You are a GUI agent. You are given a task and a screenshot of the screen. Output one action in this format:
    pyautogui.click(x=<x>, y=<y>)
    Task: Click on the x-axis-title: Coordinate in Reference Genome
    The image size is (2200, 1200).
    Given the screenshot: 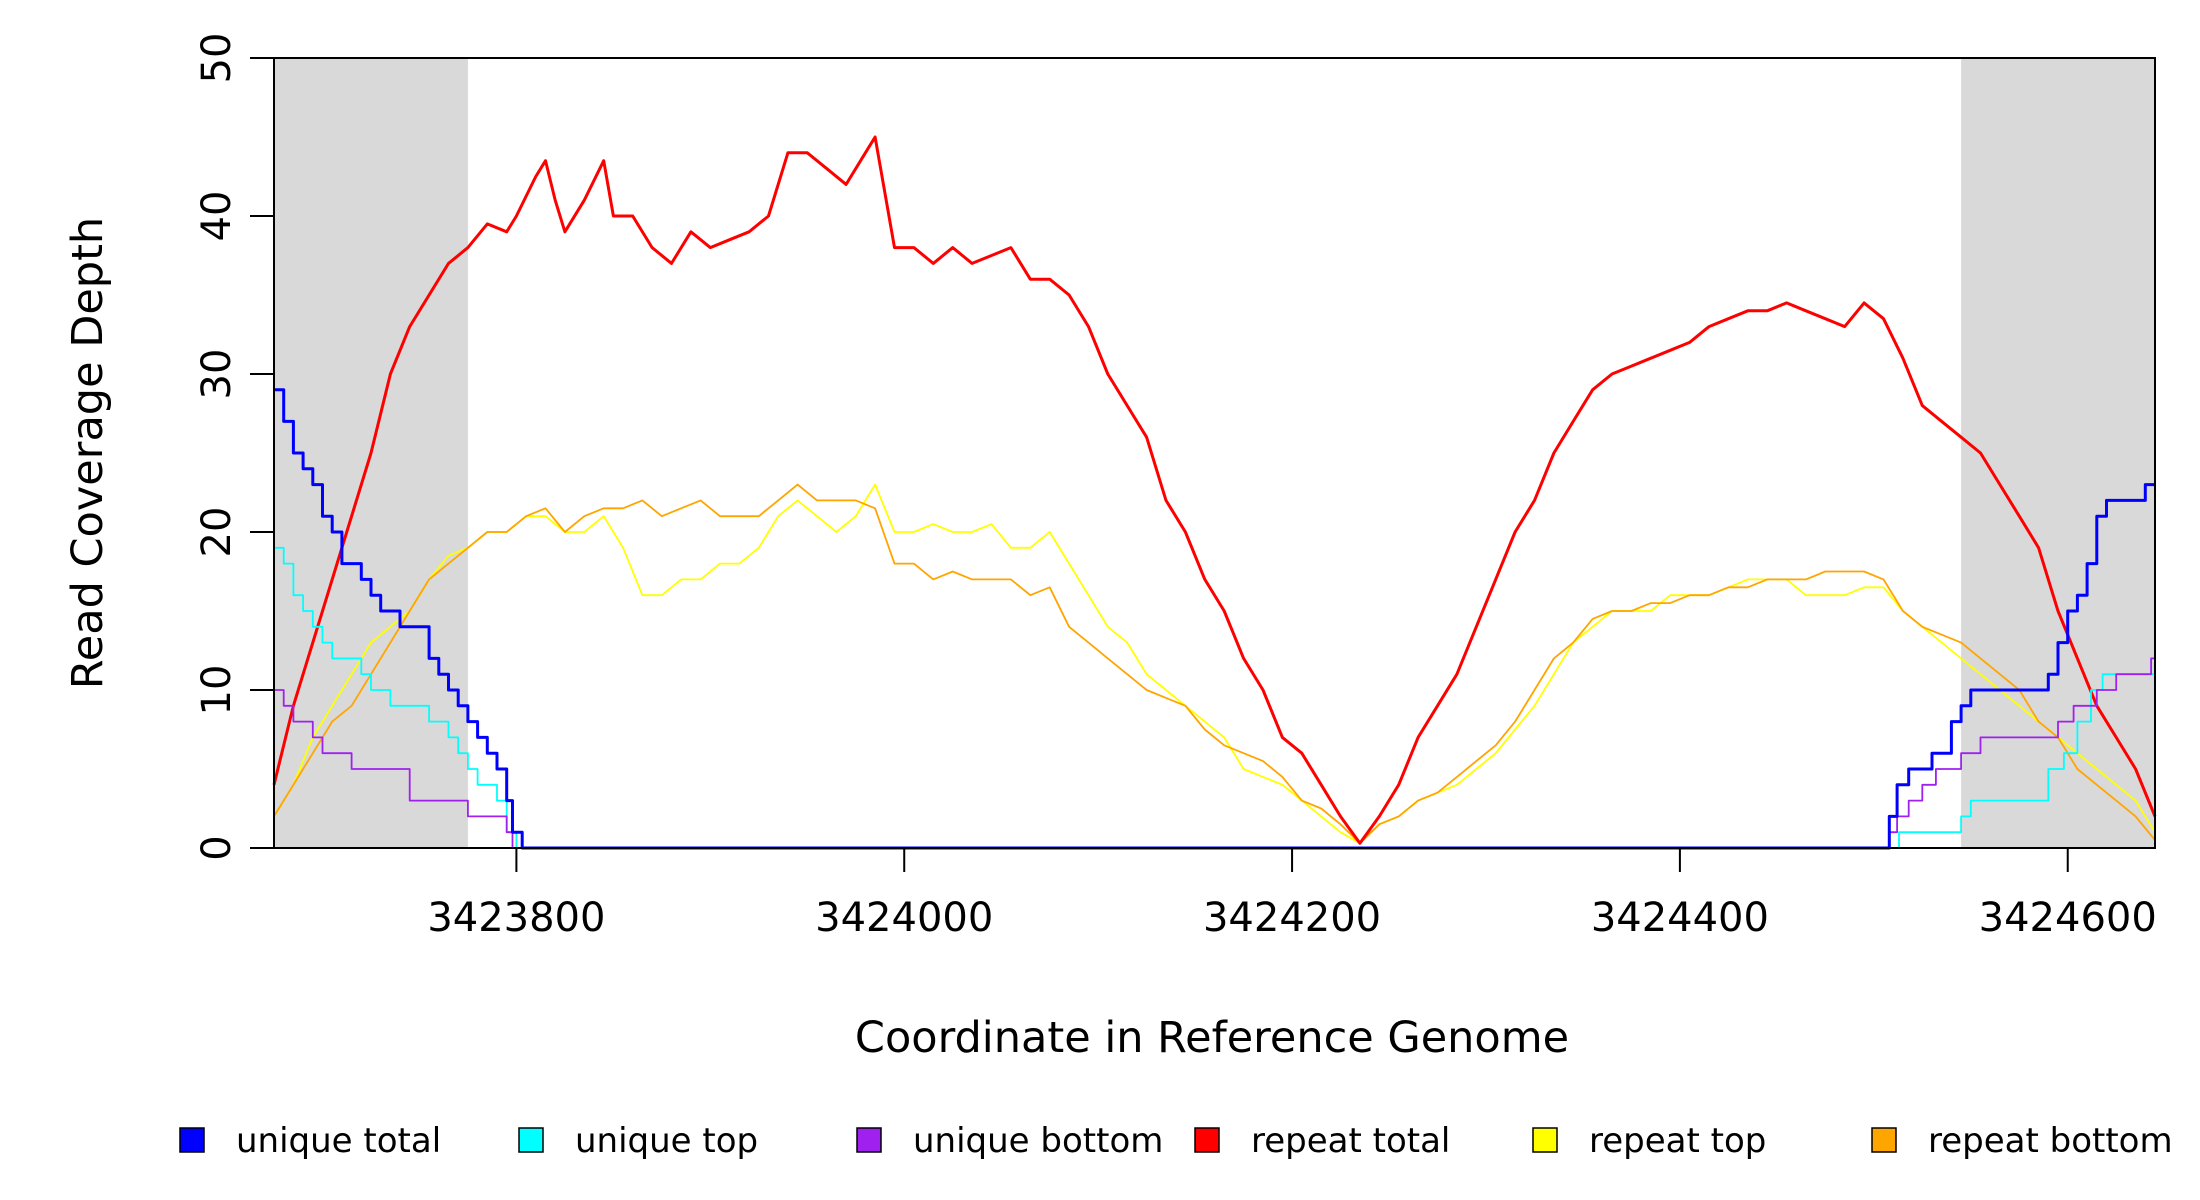 What is the action you would take?
    pyautogui.click(x=1212, y=1038)
    